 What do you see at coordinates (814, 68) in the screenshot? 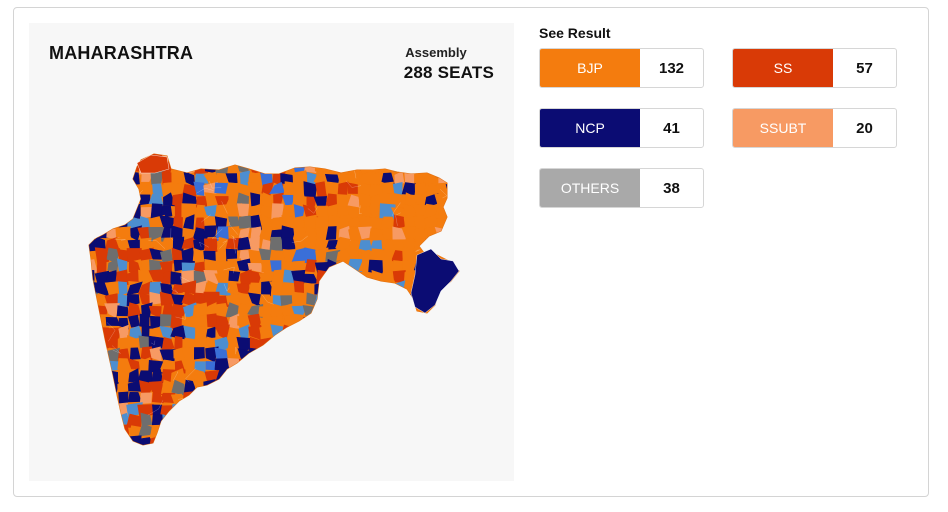
I see `party-ss: SS 57` at bounding box center [814, 68].